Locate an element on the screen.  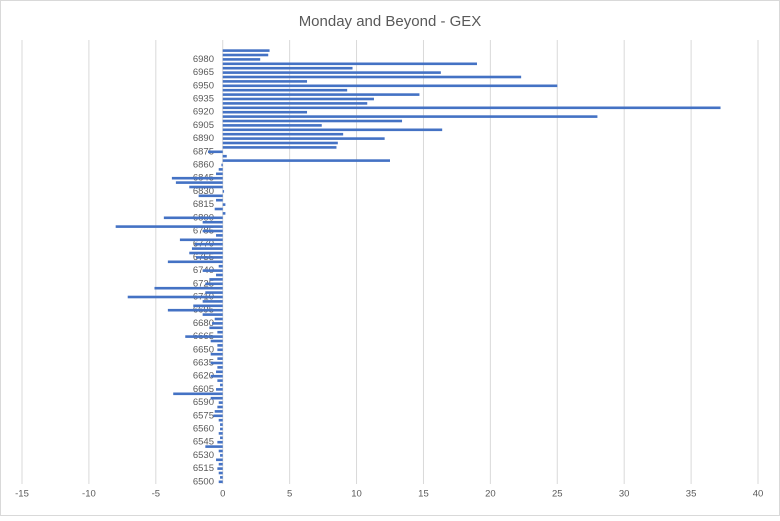
y-tick-label: 6620 is located at coordinates (203, 376).